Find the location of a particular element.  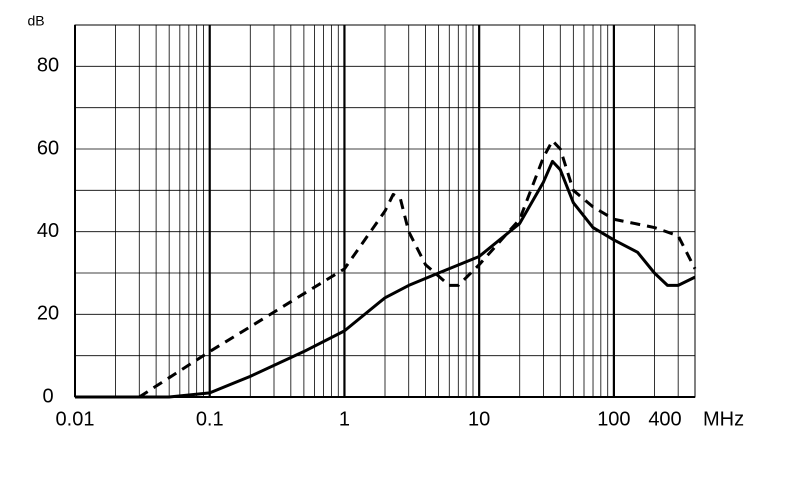

y-tick-label: 40 is located at coordinates (48, 231).